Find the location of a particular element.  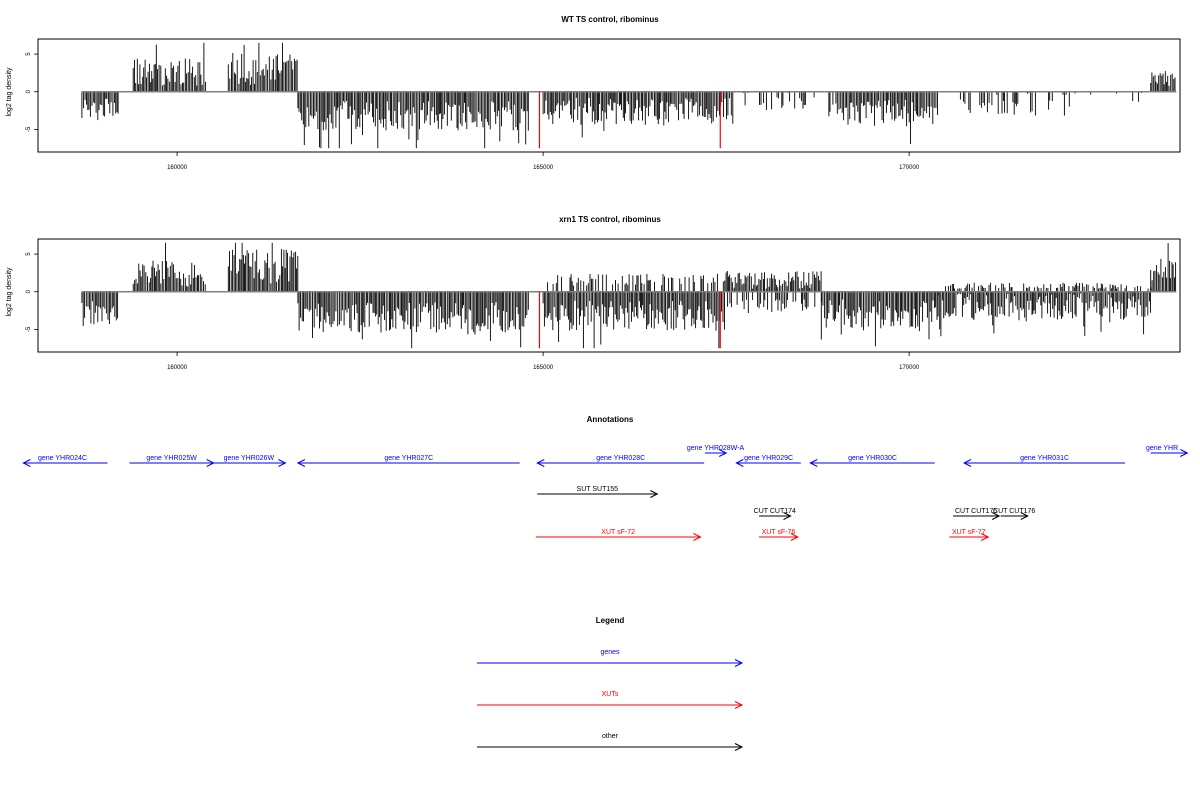

annotation-label: XUT sF-76 is located at coordinates (779, 532).